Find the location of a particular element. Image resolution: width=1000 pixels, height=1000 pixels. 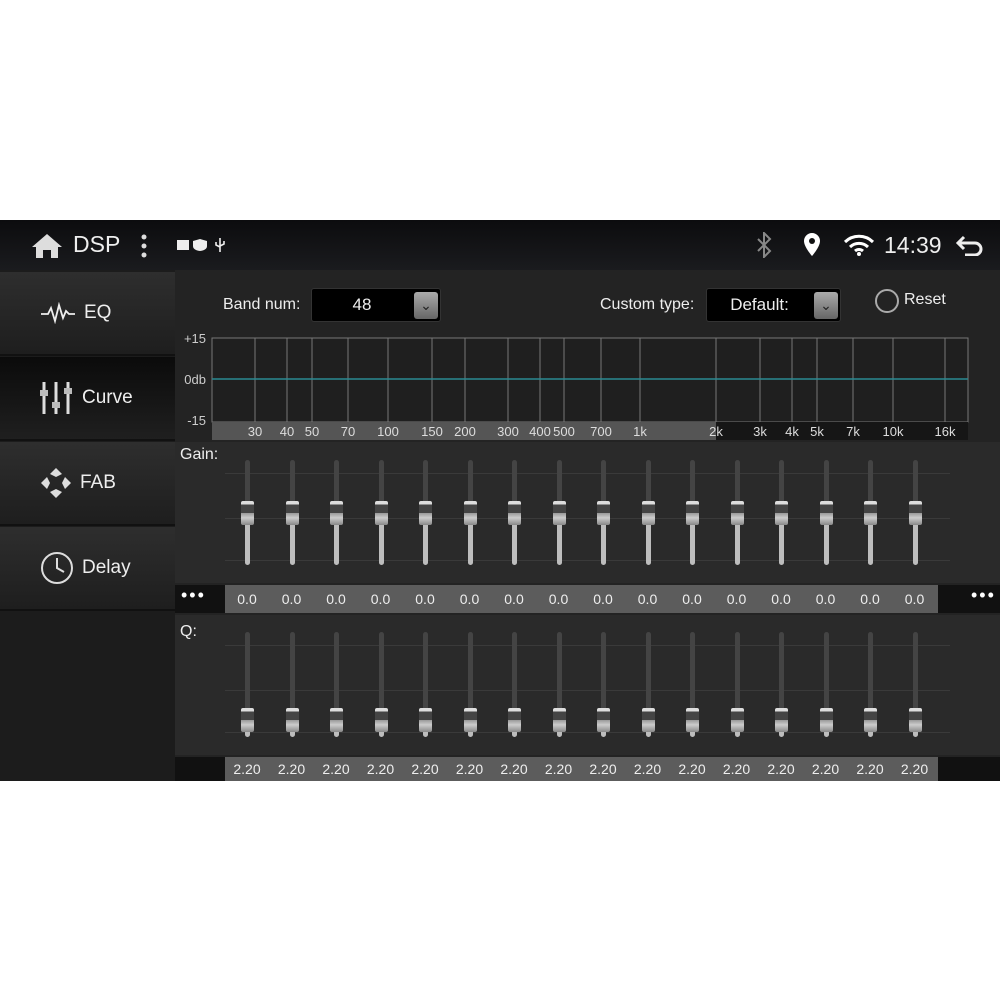

scroll-right-more-icon: ••• is located at coordinates (983, 595).